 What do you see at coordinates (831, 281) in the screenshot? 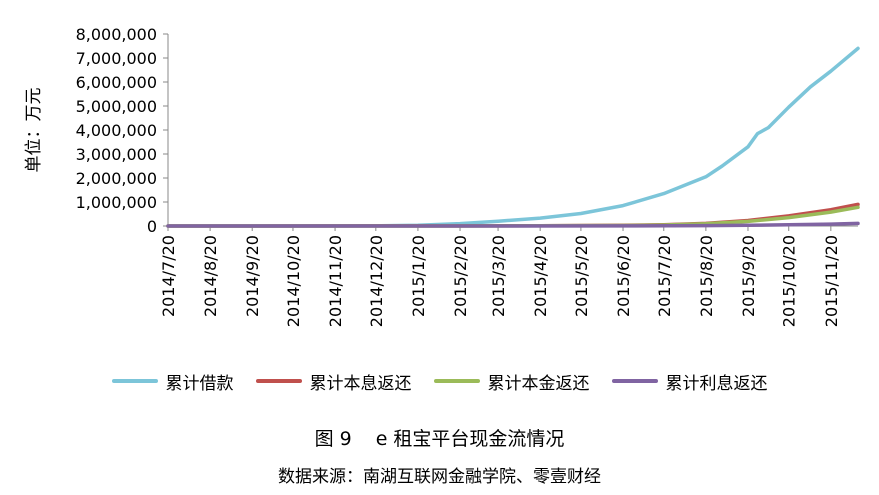
I see `x-tick-label: 2015/11/20` at bounding box center [831, 281].